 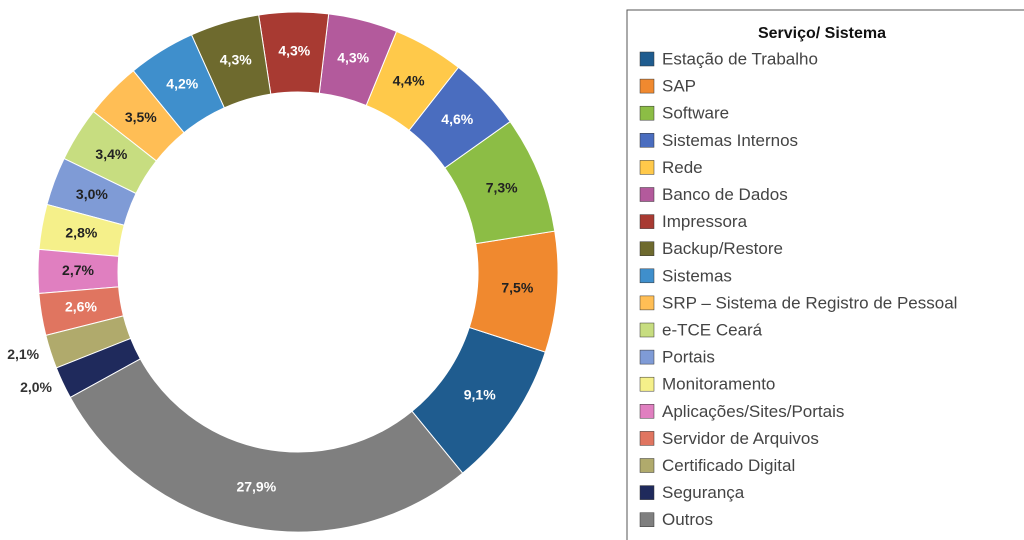 I want to click on legend-label: Banco de Dados, so click(x=725, y=194).